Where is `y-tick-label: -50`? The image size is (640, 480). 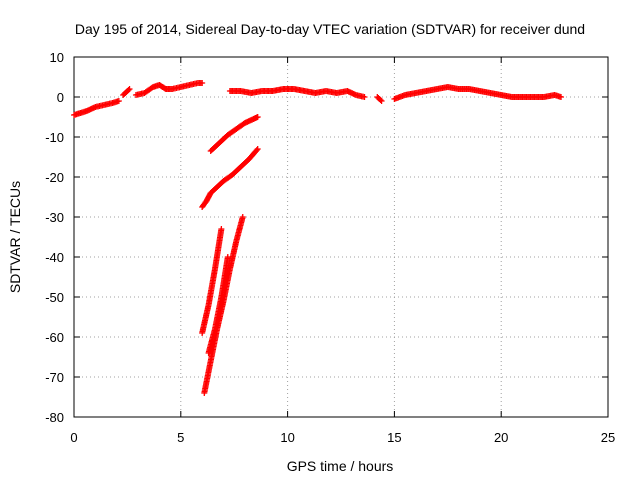 y-tick-label: -50 is located at coordinates (54, 297).